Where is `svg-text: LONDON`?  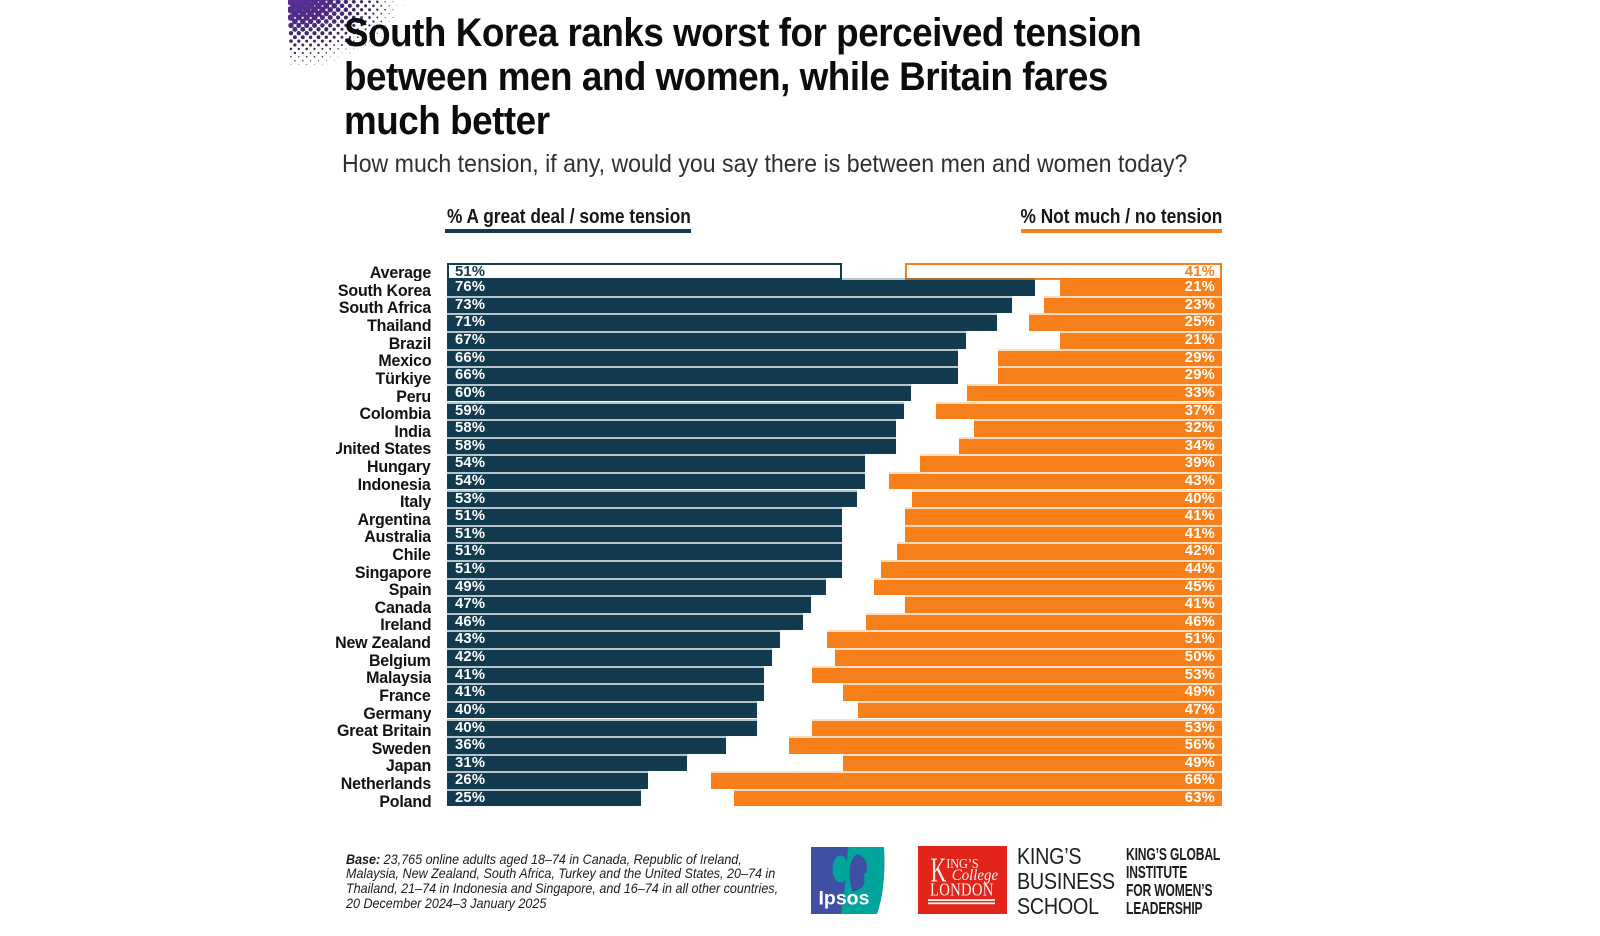 svg-text: LONDON is located at coordinates (962, 890).